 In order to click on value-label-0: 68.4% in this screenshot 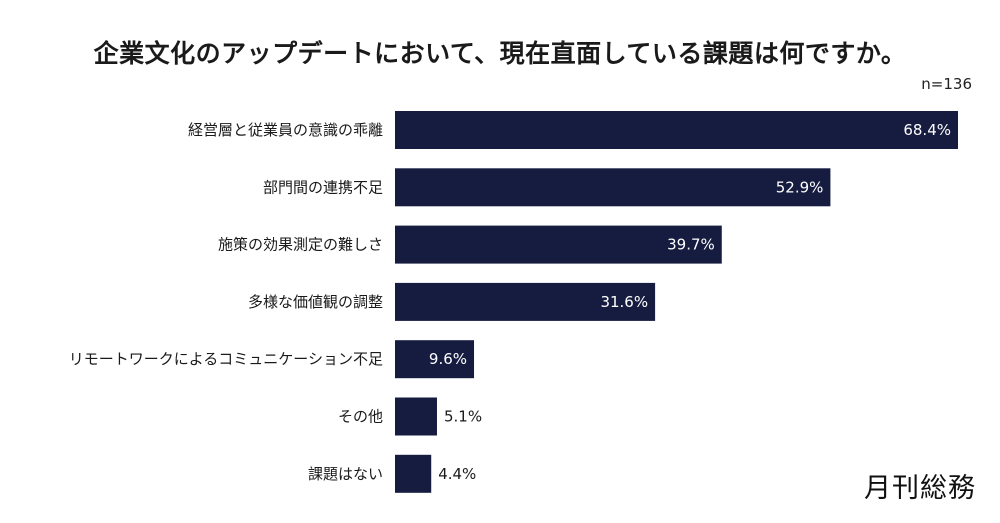, I will do `click(927, 130)`.